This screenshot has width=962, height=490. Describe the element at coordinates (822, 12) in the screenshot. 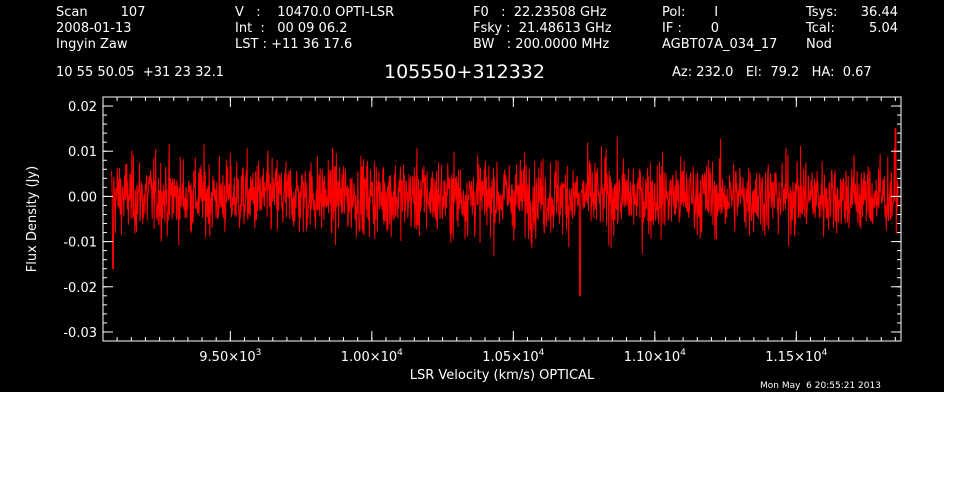

I see `header-tsys-label: Tsys:` at that location.